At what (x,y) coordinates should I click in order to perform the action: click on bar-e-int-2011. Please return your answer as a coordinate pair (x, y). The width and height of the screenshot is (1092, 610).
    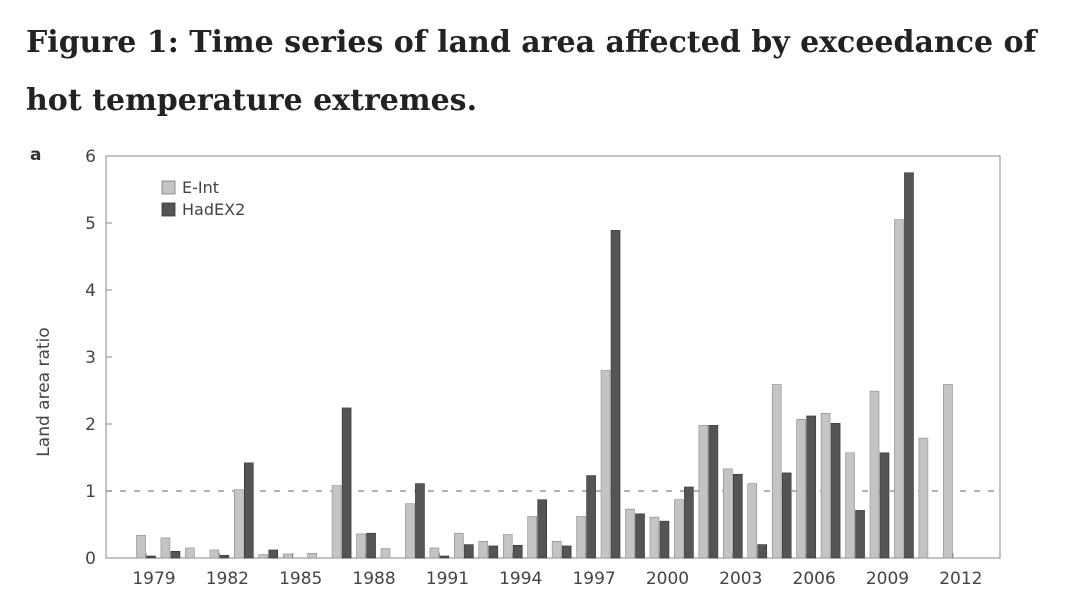
    Looking at the image, I should click on (923, 498).